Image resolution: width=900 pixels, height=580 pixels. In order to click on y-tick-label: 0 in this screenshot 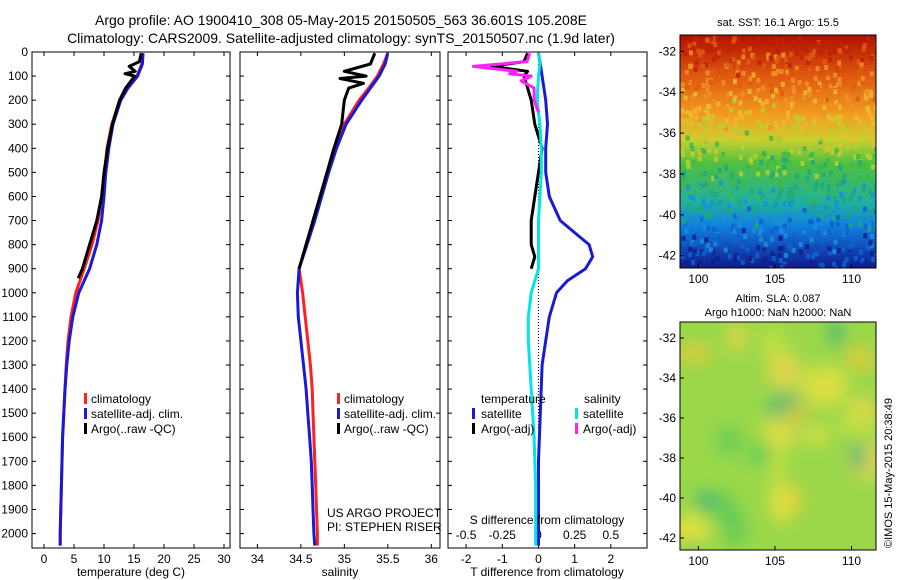, I will do `click(24, 52)`.